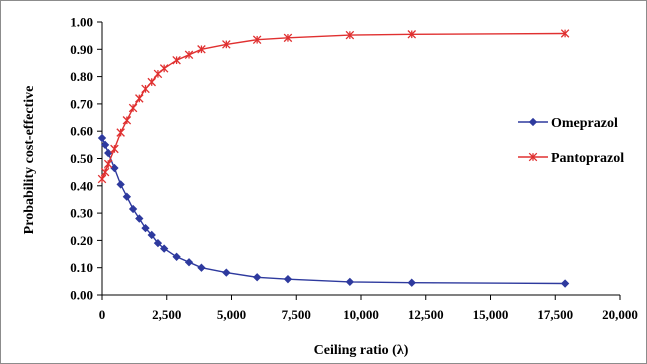 The height and width of the screenshot is (364, 647). I want to click on legend-item-pantoprazol: Pantoprazol, so click(571, 158).